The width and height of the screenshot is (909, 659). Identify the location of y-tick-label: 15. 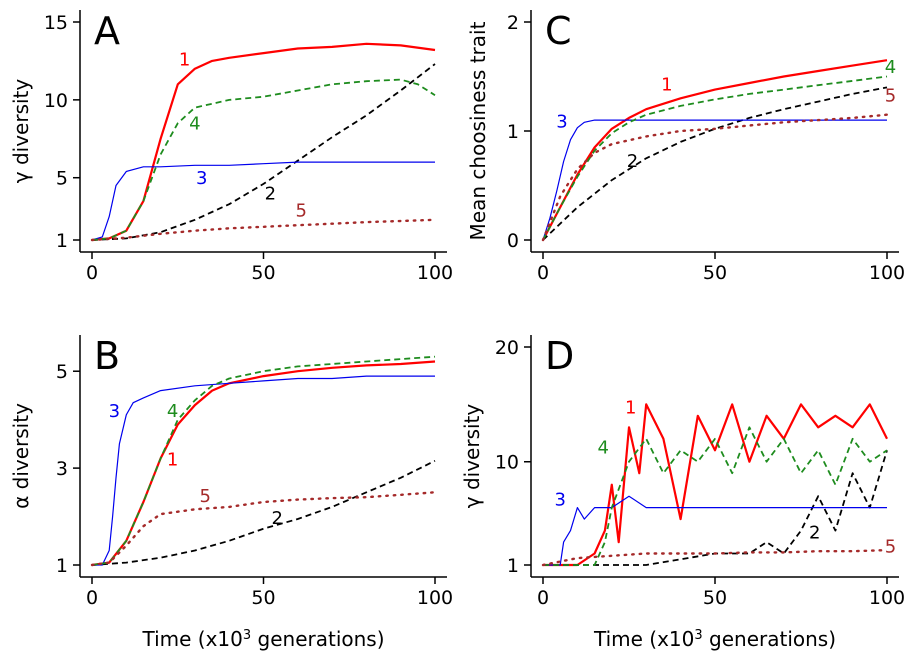
(56, 23).